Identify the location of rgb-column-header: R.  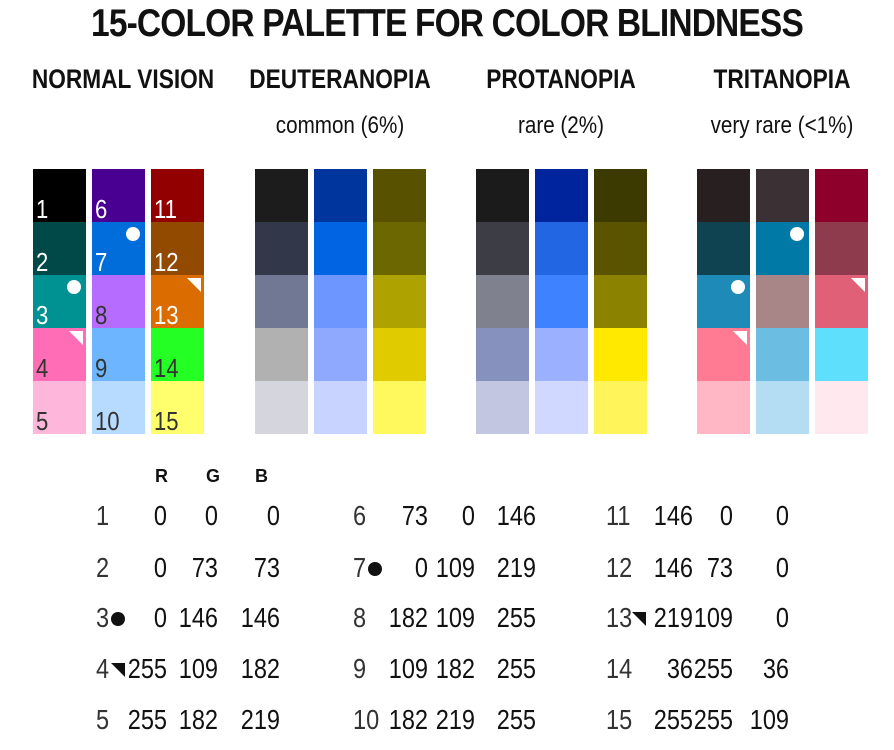
(161, 476).